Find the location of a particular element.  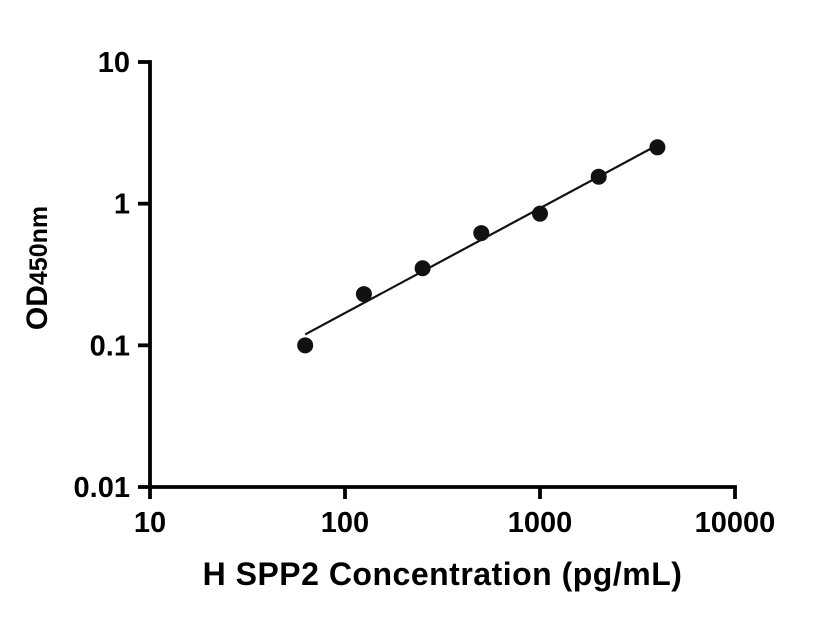

x-tick-label: 1000 is located at coordinates (540, 523).